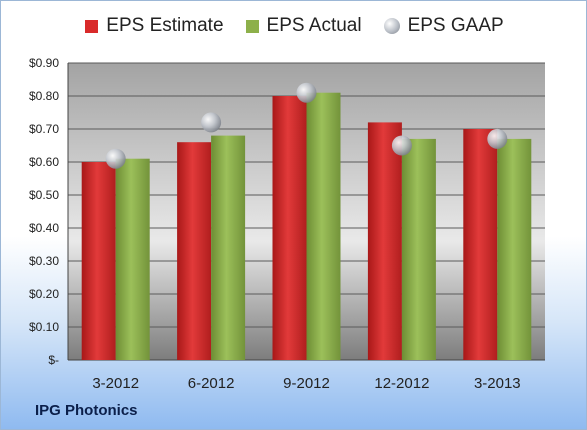  I want to click on legend-label-gaap: EPS GAAP, so click(455, 25).